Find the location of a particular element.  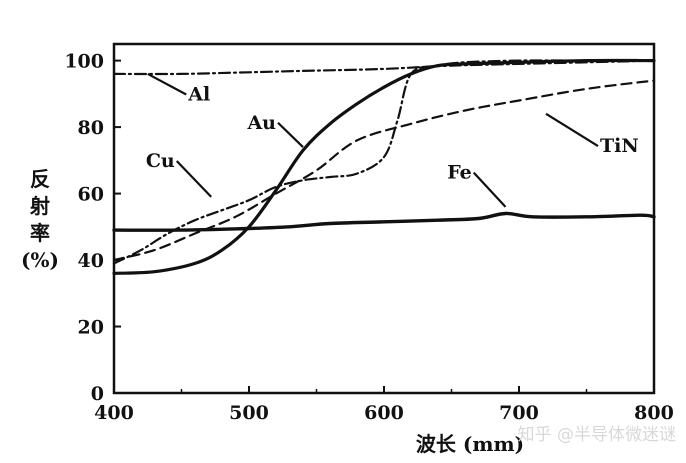

y-axis-ticks: 0 20 40 60 80 100 is located at coordinates (92, 228).